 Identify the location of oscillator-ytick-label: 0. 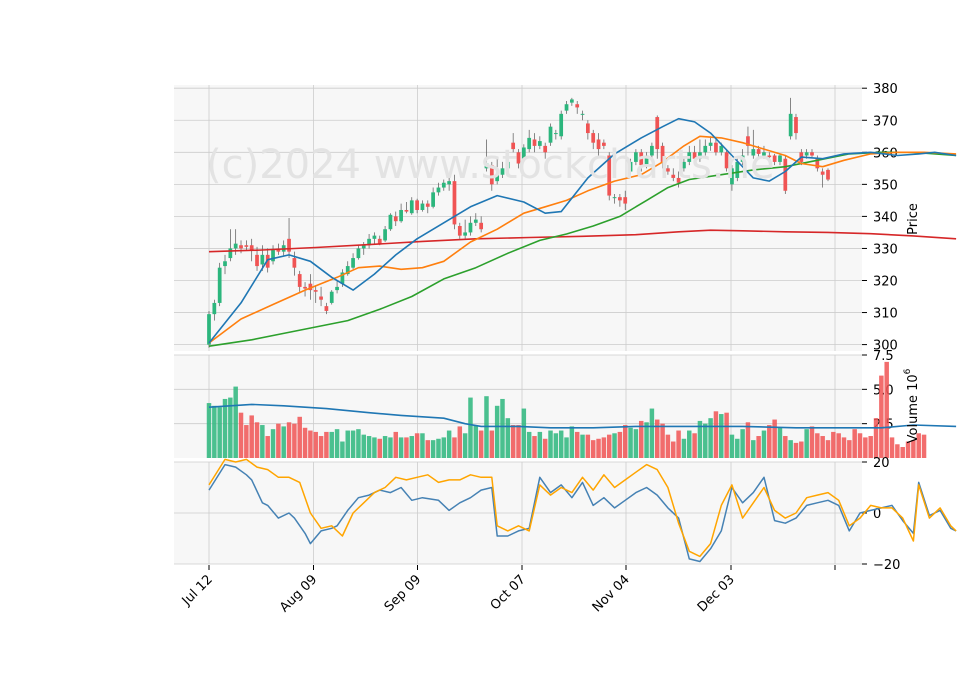
(877, 514).